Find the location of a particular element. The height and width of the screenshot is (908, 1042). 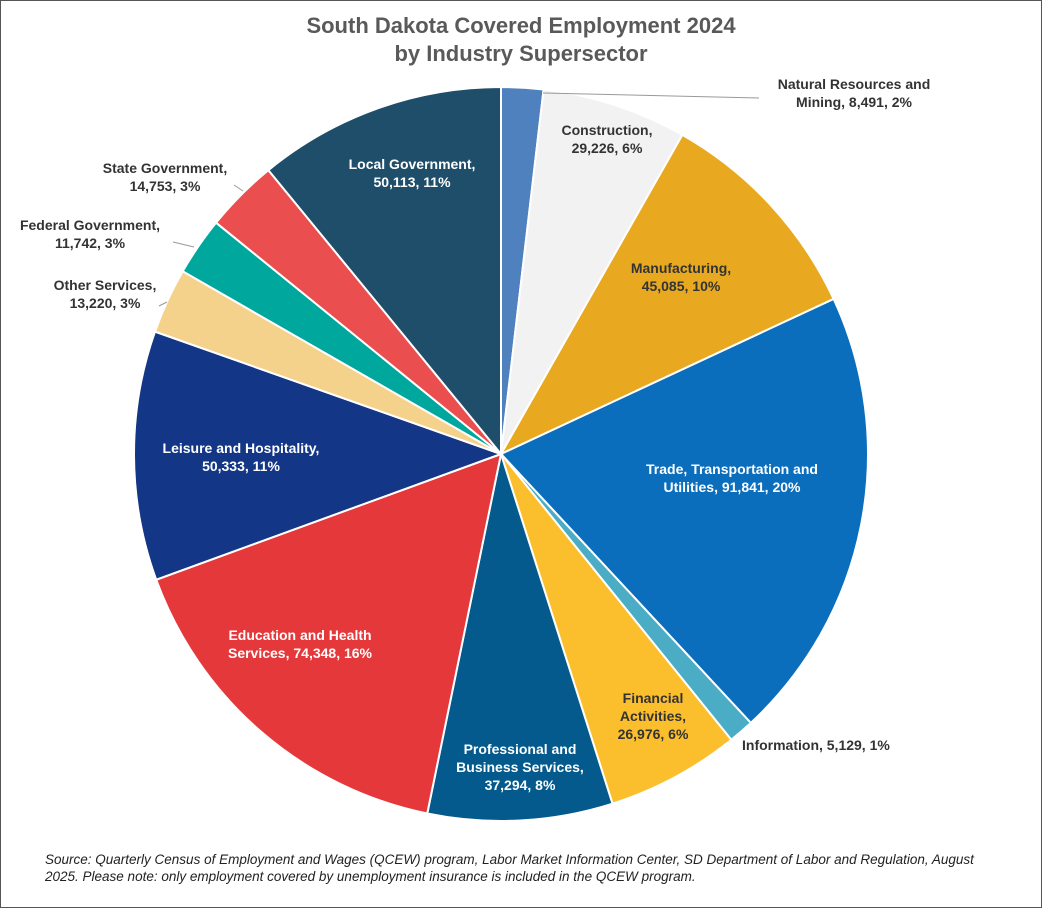

data-label-information: Information, 5,129, 1% is located at coordinates (816, 745).